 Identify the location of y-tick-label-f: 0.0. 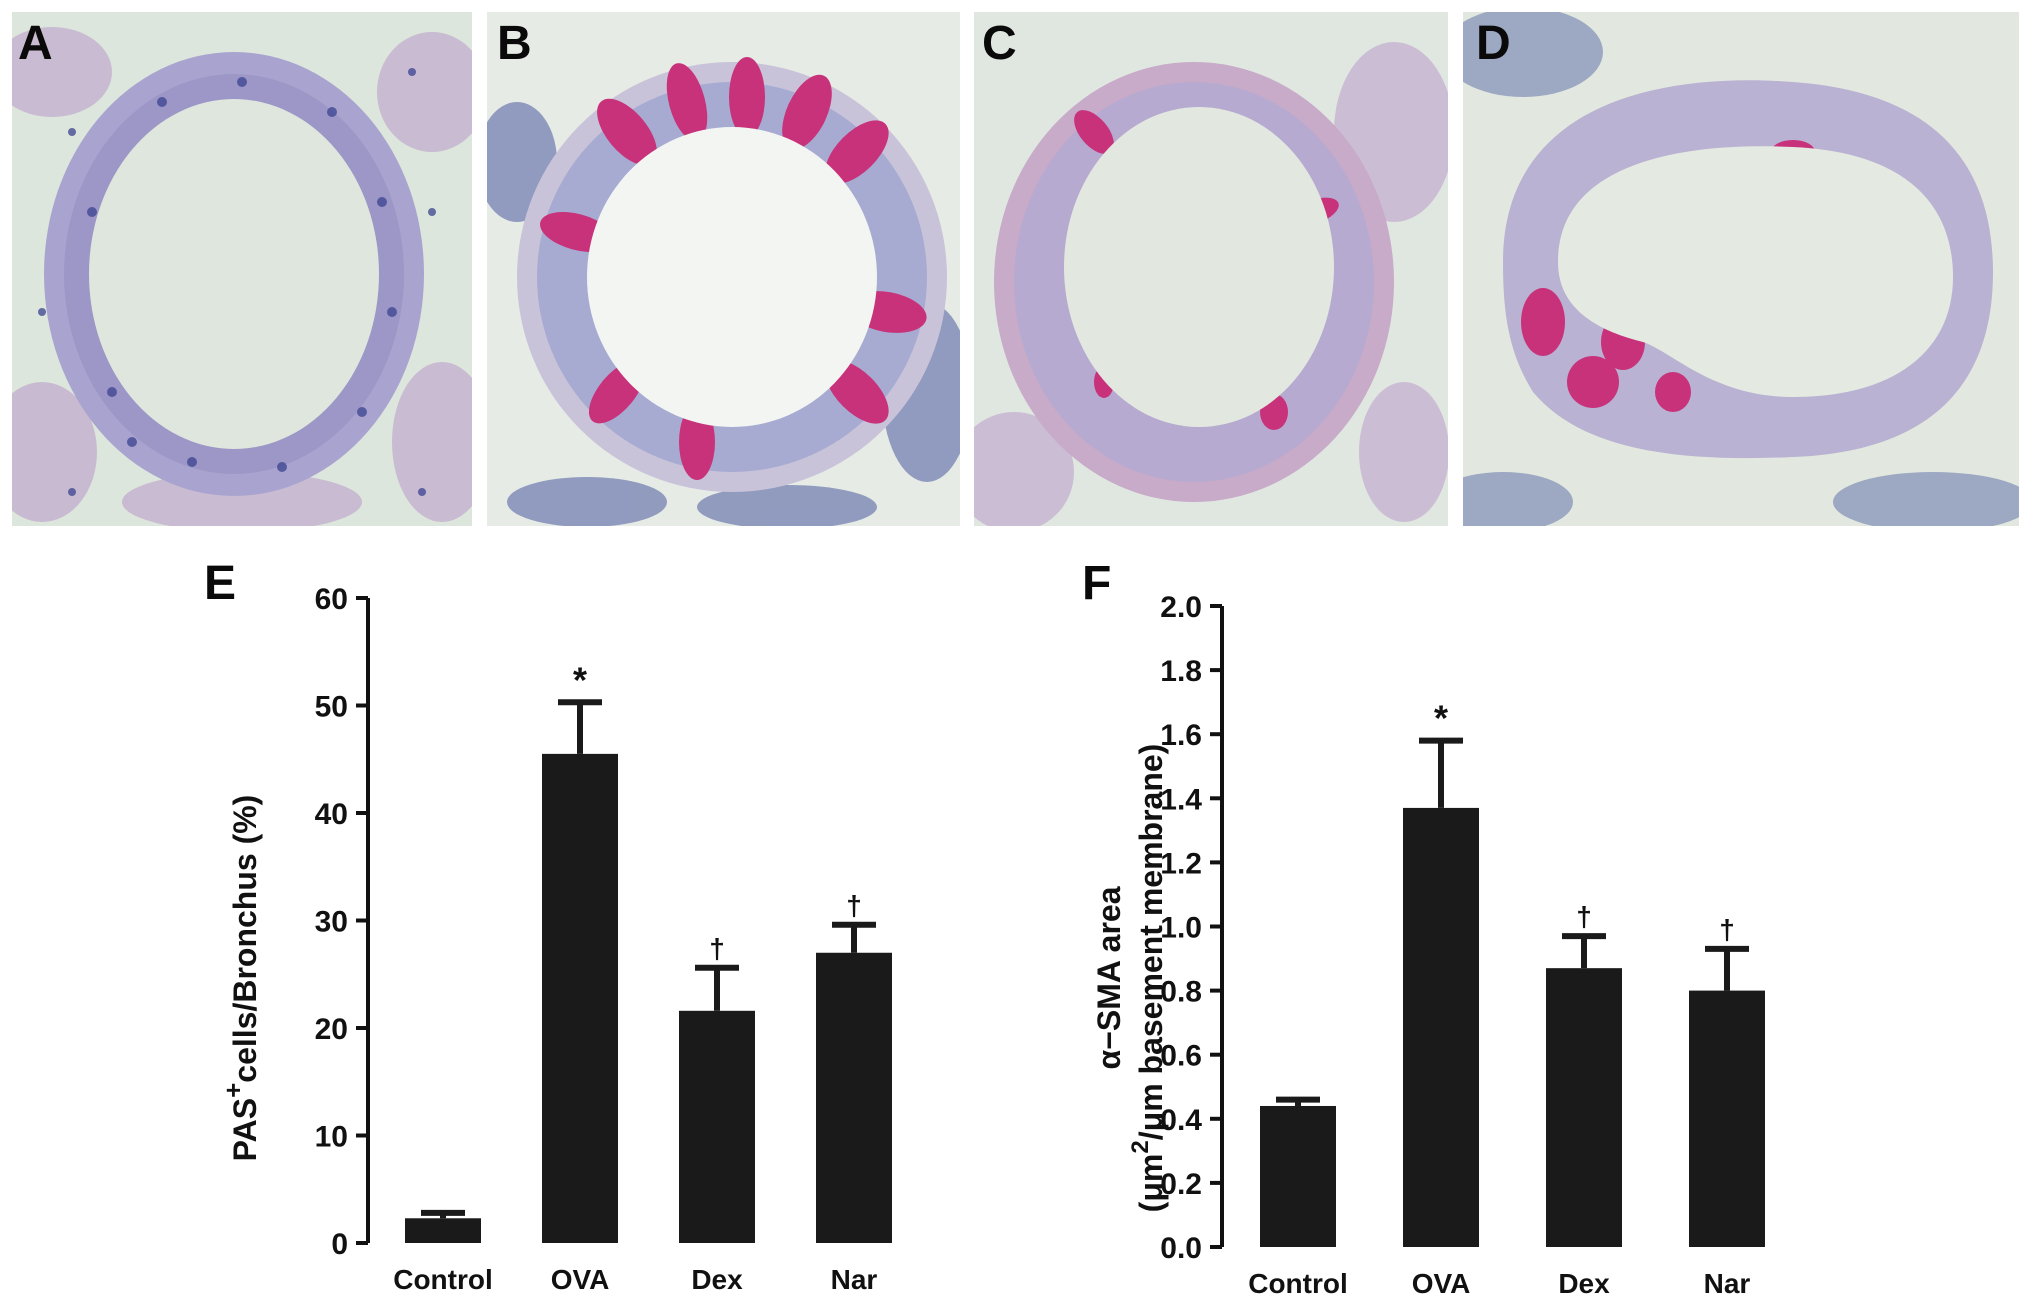
(1181, 1248).